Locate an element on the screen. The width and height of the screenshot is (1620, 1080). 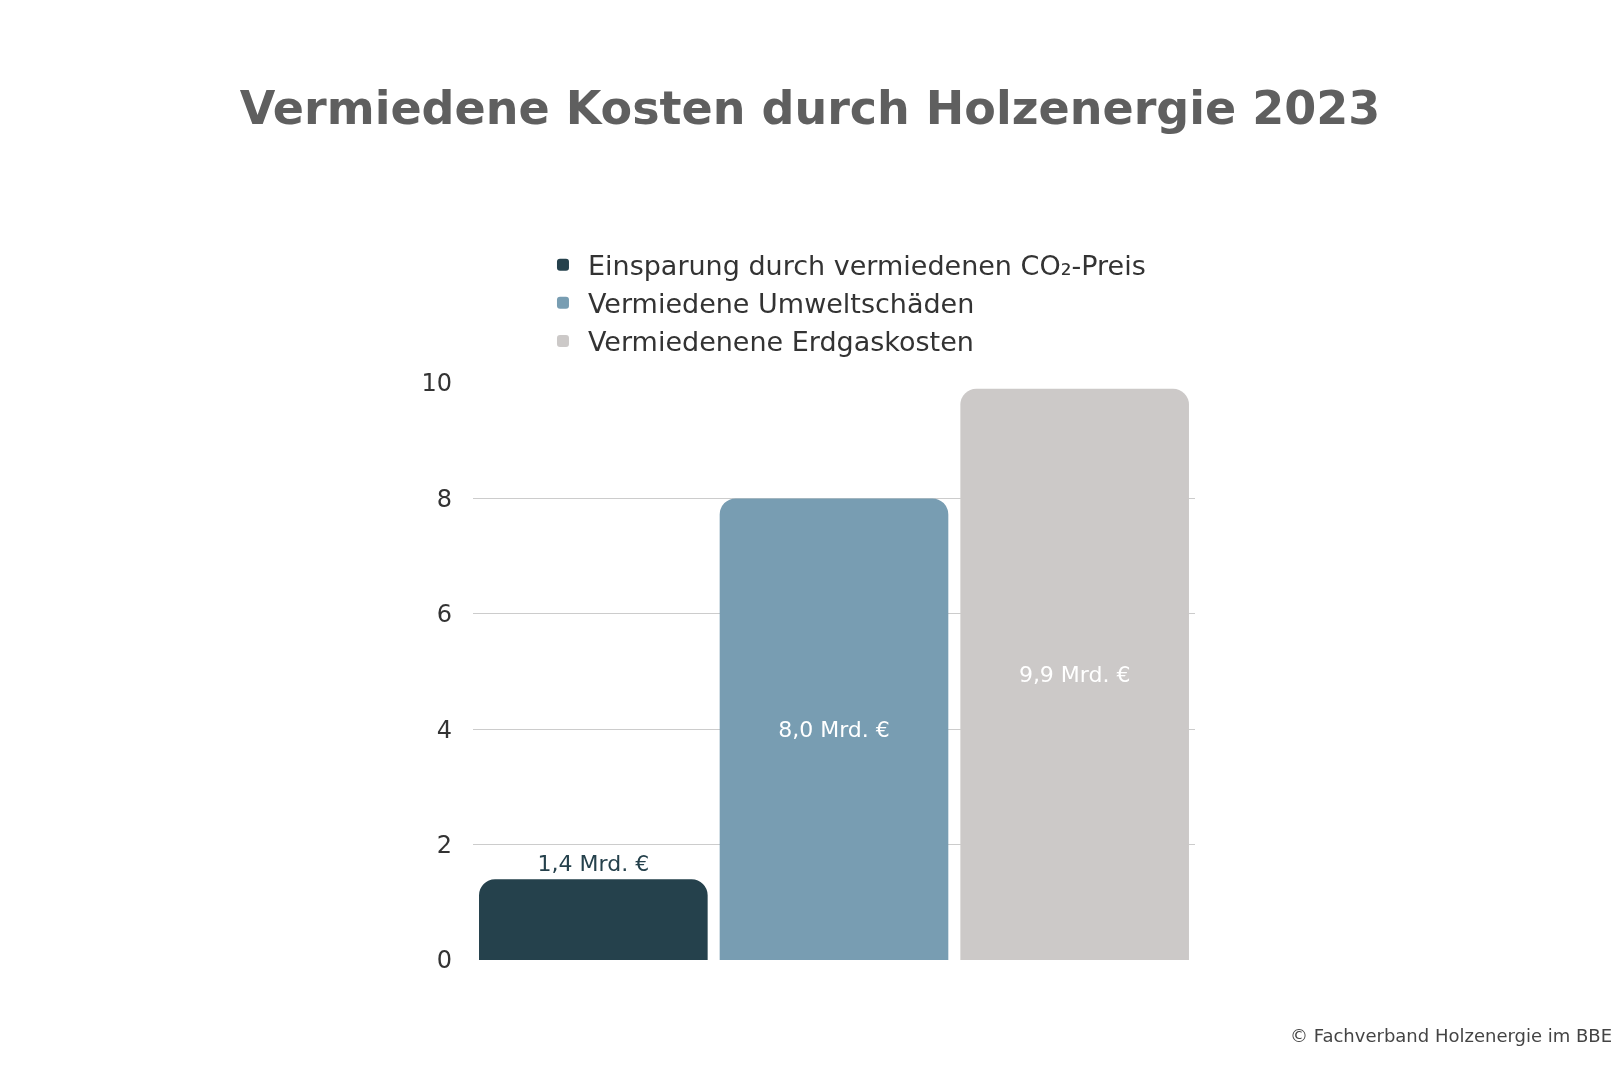
text: © Fachverband Holzenergie im BBE is located at coordinates (1451, 1035).